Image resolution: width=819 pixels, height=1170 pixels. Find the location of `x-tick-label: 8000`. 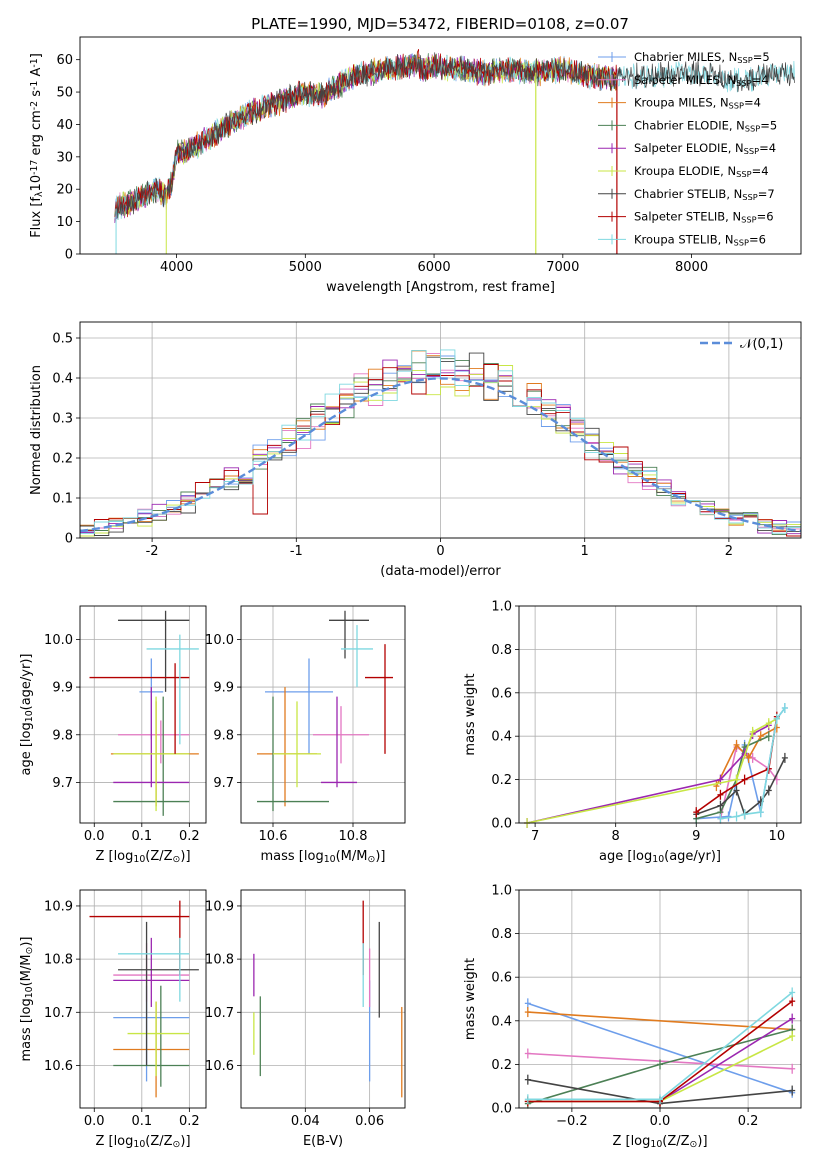

x-tick-label: 8000 is located at coordinates (691, 267).